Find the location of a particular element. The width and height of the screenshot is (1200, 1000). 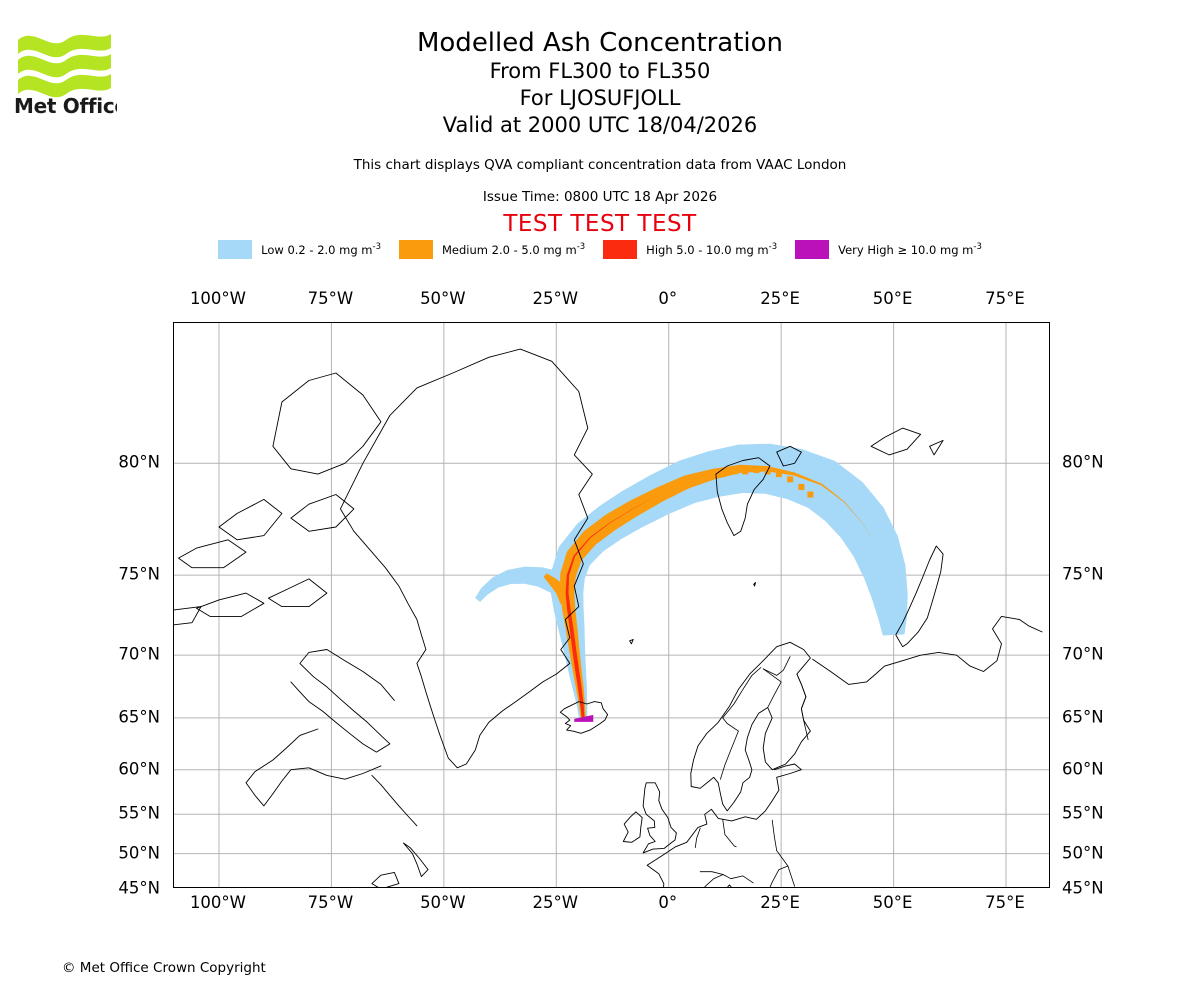

lon-tick-25°W-bottom: 25°W is located at coordinates (555, 902).